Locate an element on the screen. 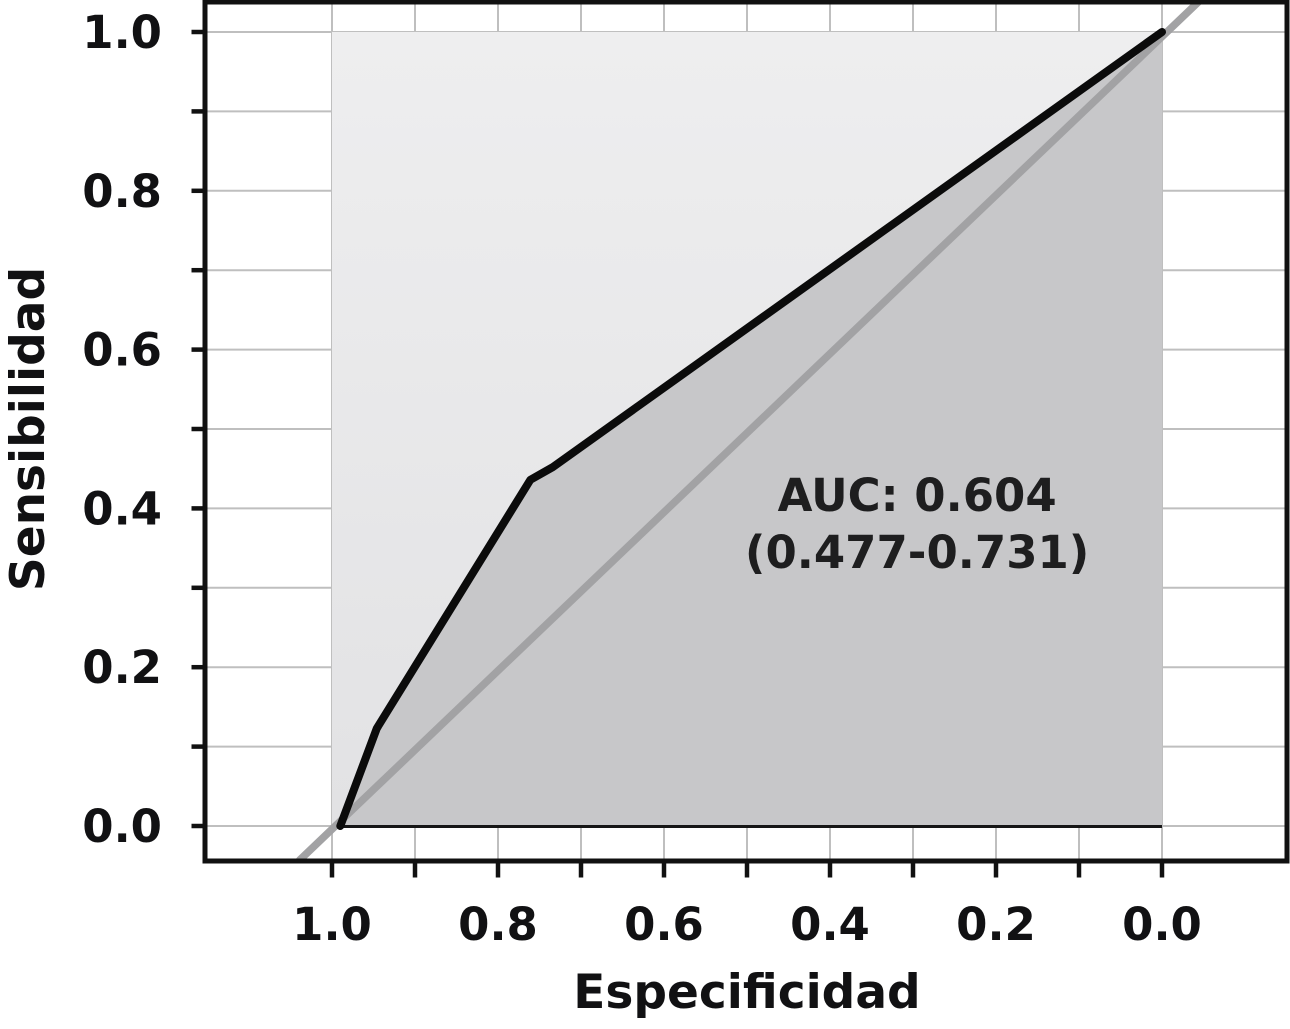  y-tick-label: 0.8 is located at coordinates (122, 191).